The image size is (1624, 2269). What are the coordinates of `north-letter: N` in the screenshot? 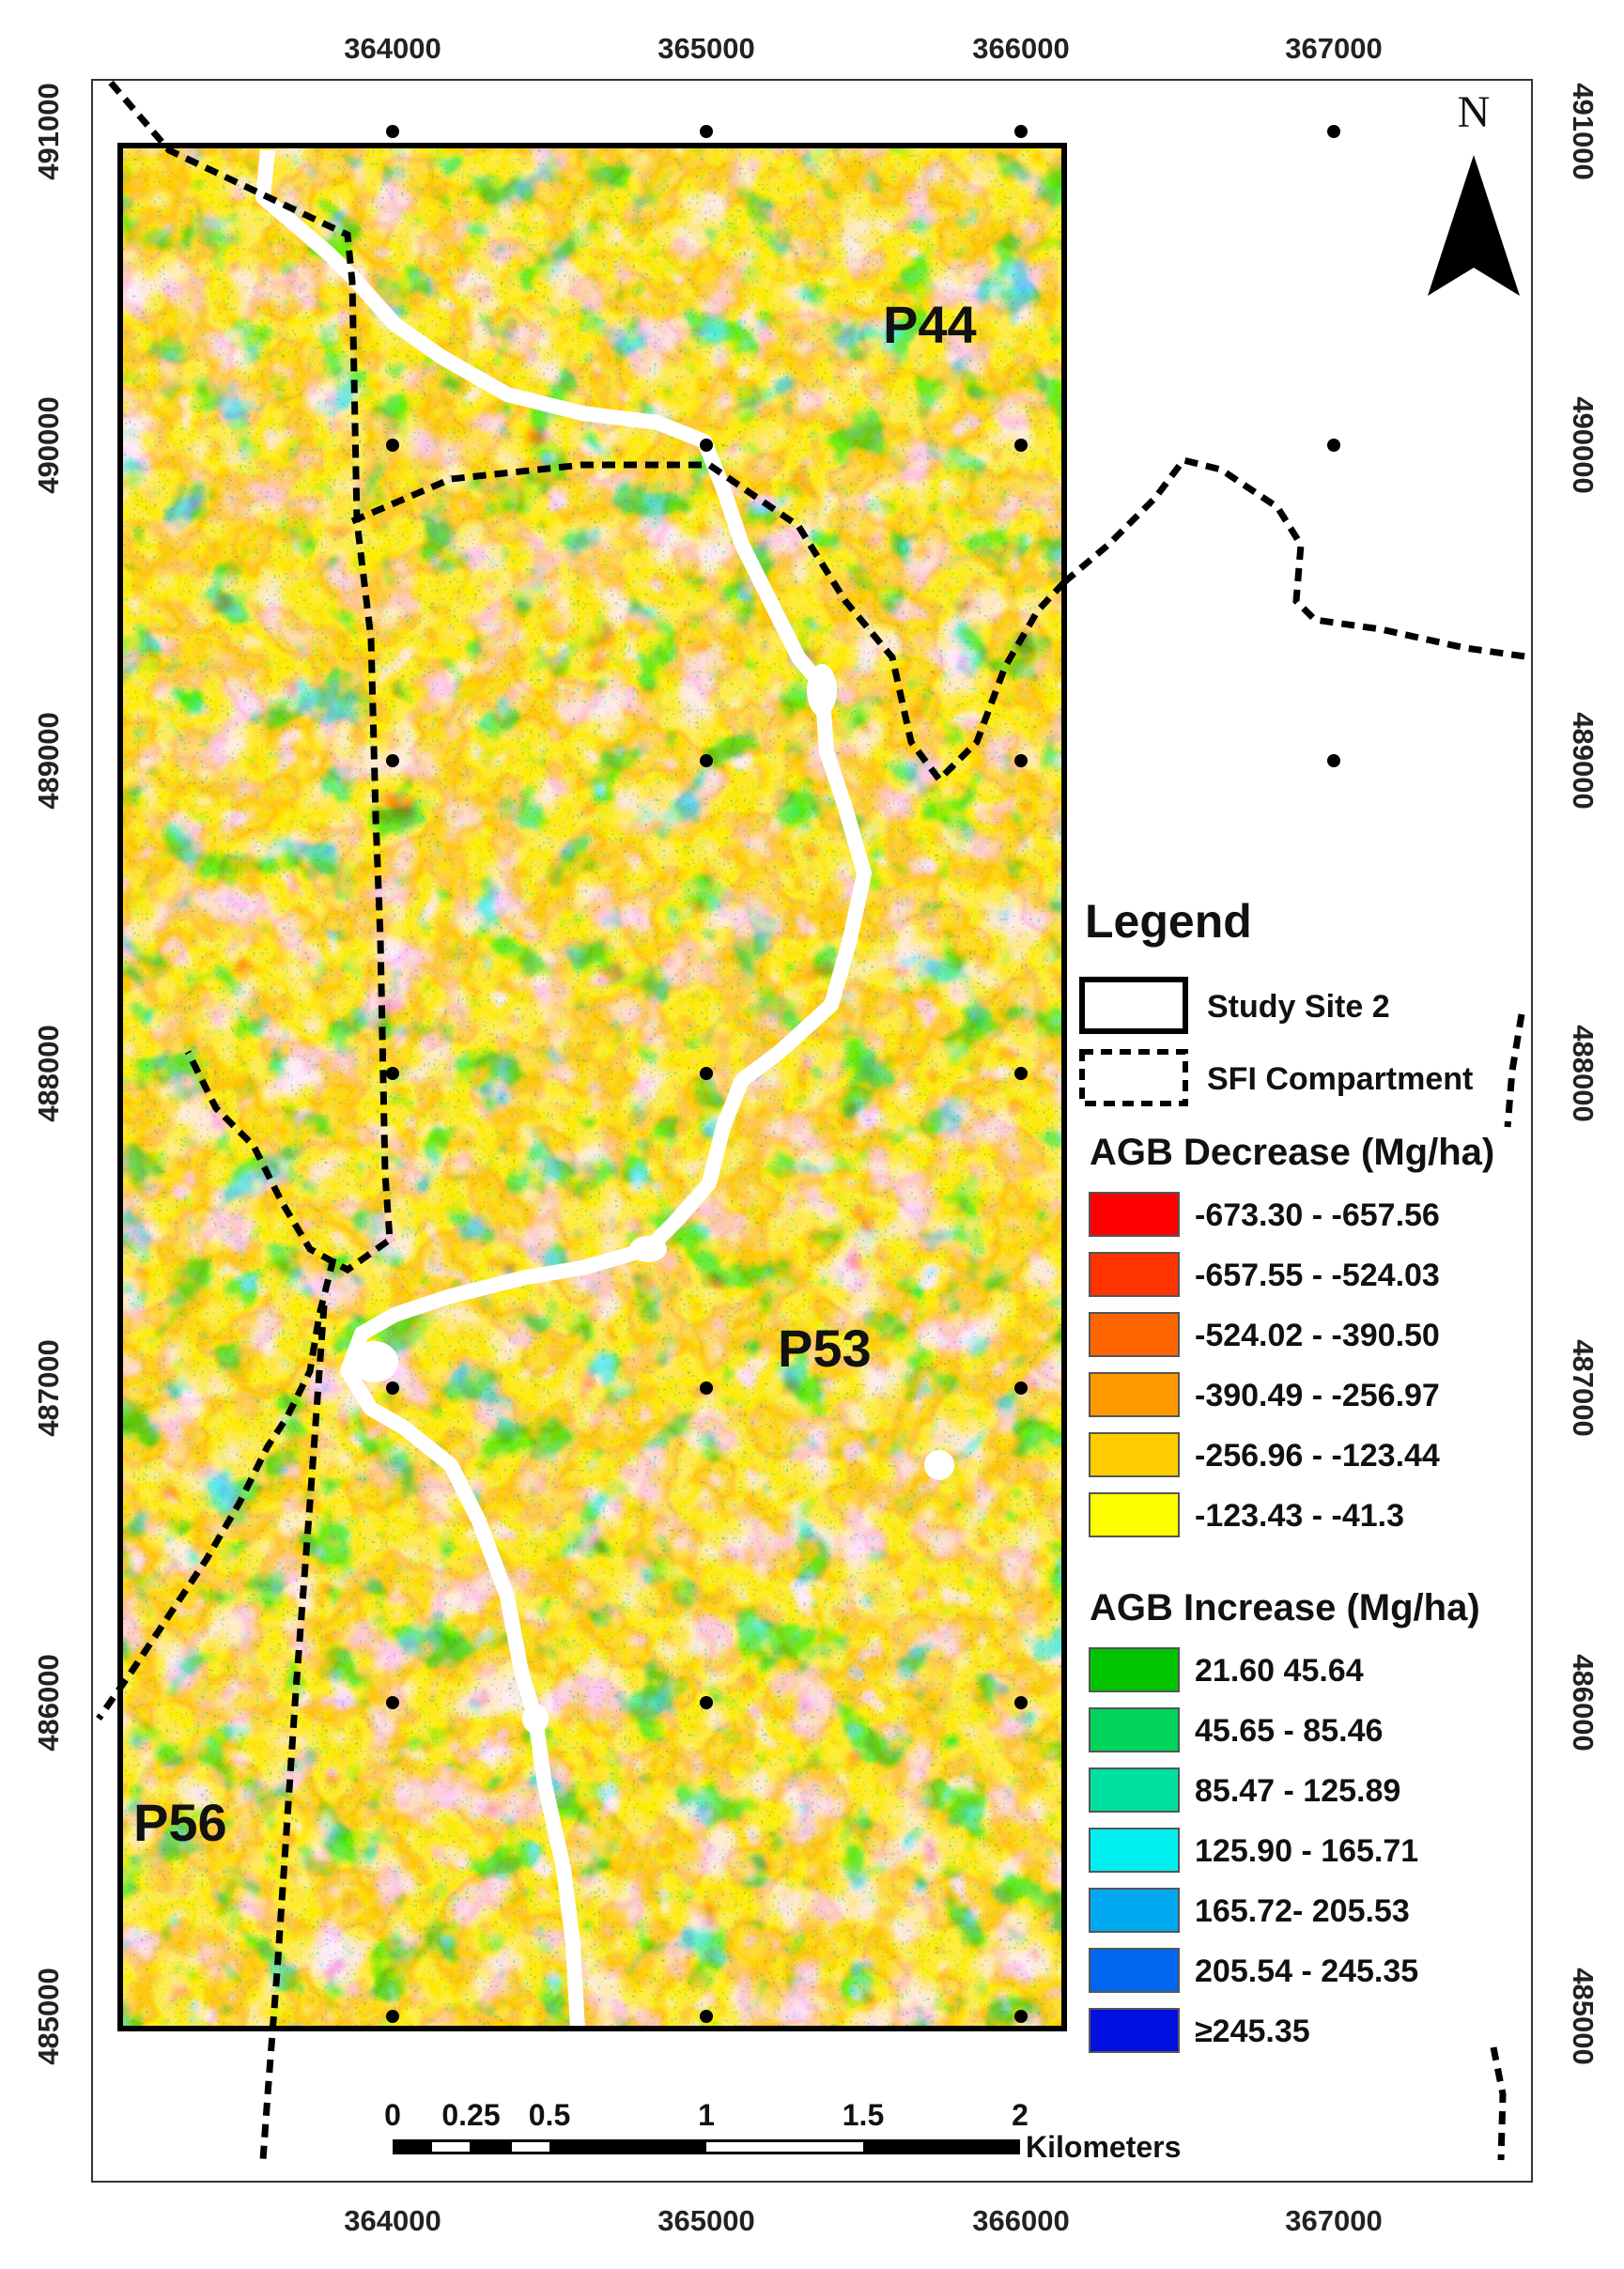 It's located at (1474, 112).